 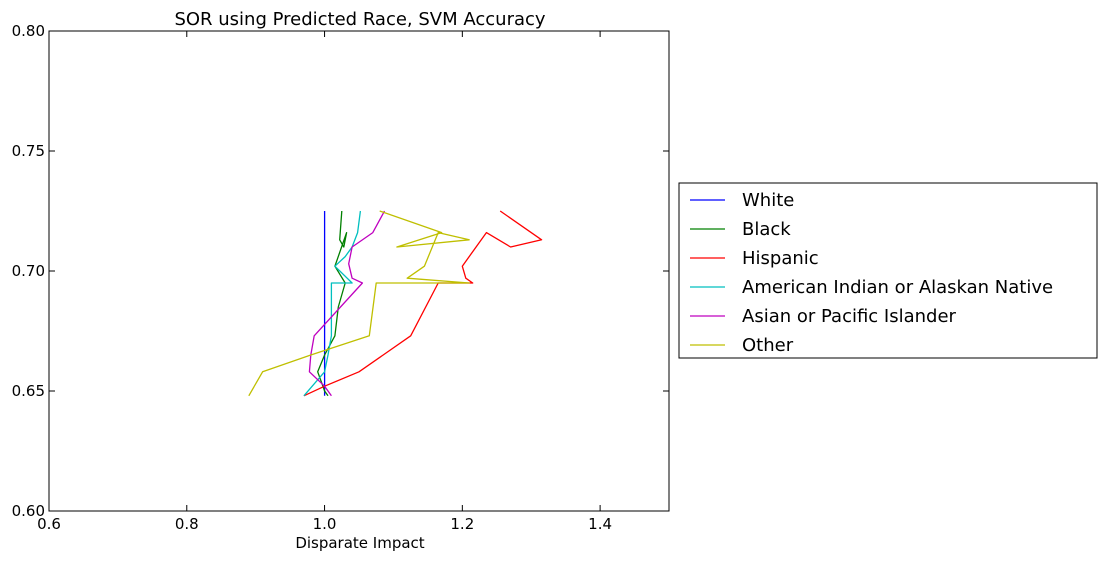 What do you see at coordinates (325, 524) in the screenshot?
I see `x-tick-label: 1.0` at bounding box center [325, 524].